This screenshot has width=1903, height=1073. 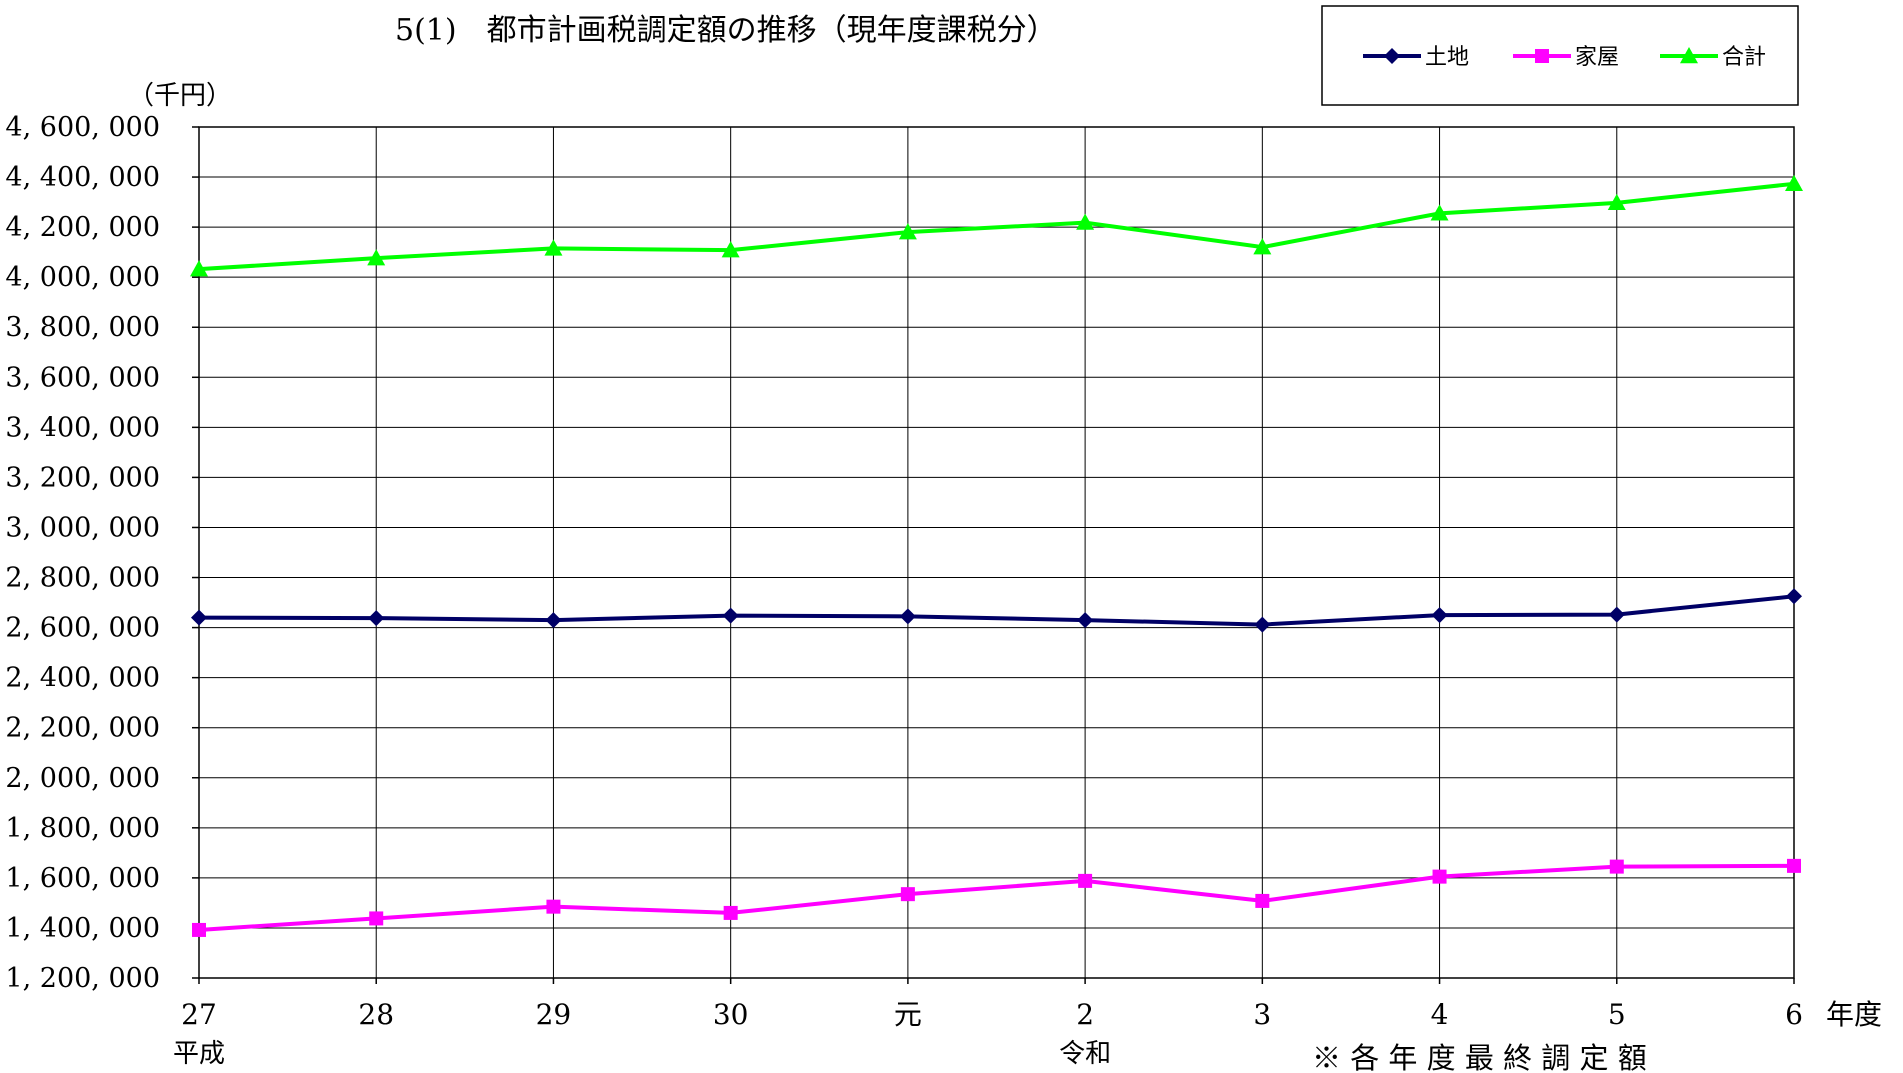 I want to click on legend-label: 土地, so click(x=1447, y=57).